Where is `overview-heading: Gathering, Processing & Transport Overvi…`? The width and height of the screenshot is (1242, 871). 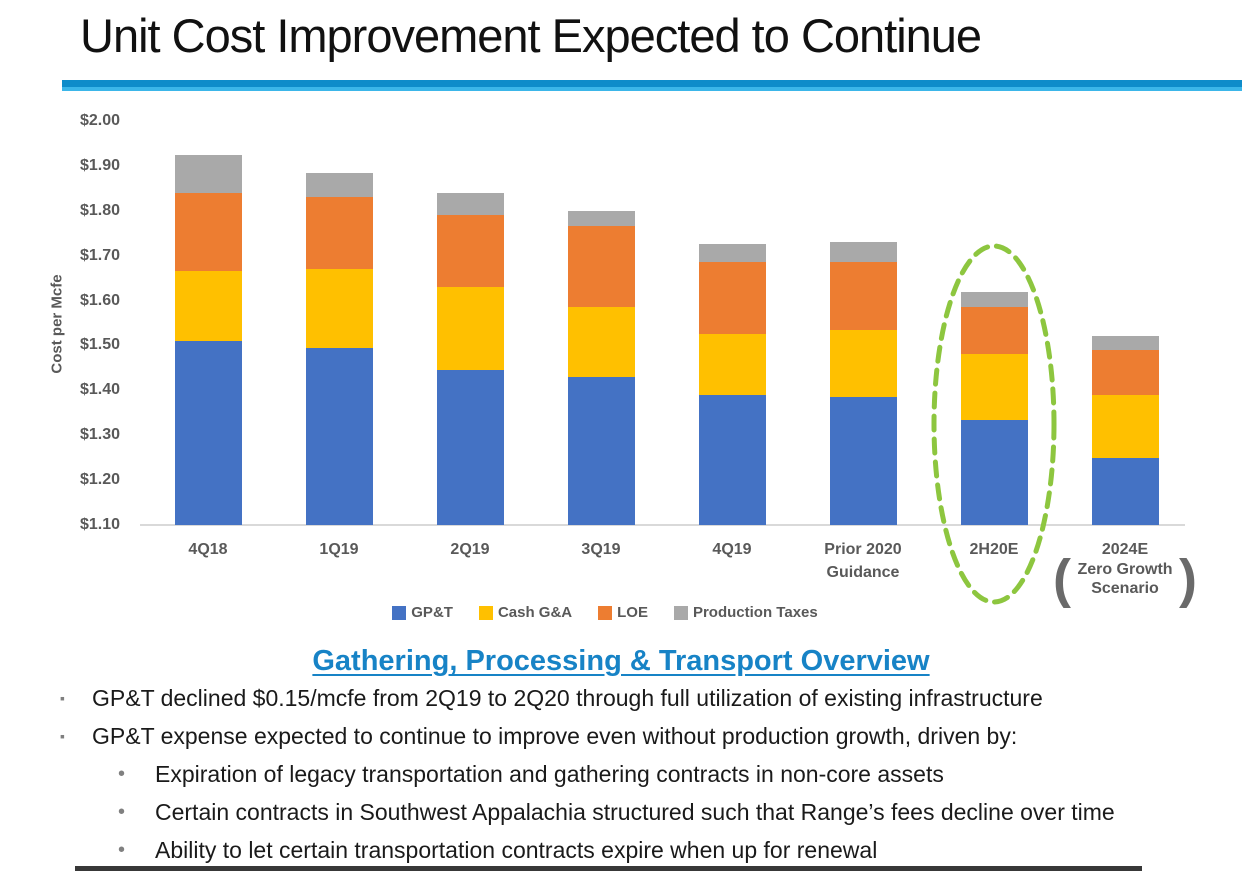 overview-heading: Gathering, Processing & Transport Overvi… is located at coordinates (621, 661).